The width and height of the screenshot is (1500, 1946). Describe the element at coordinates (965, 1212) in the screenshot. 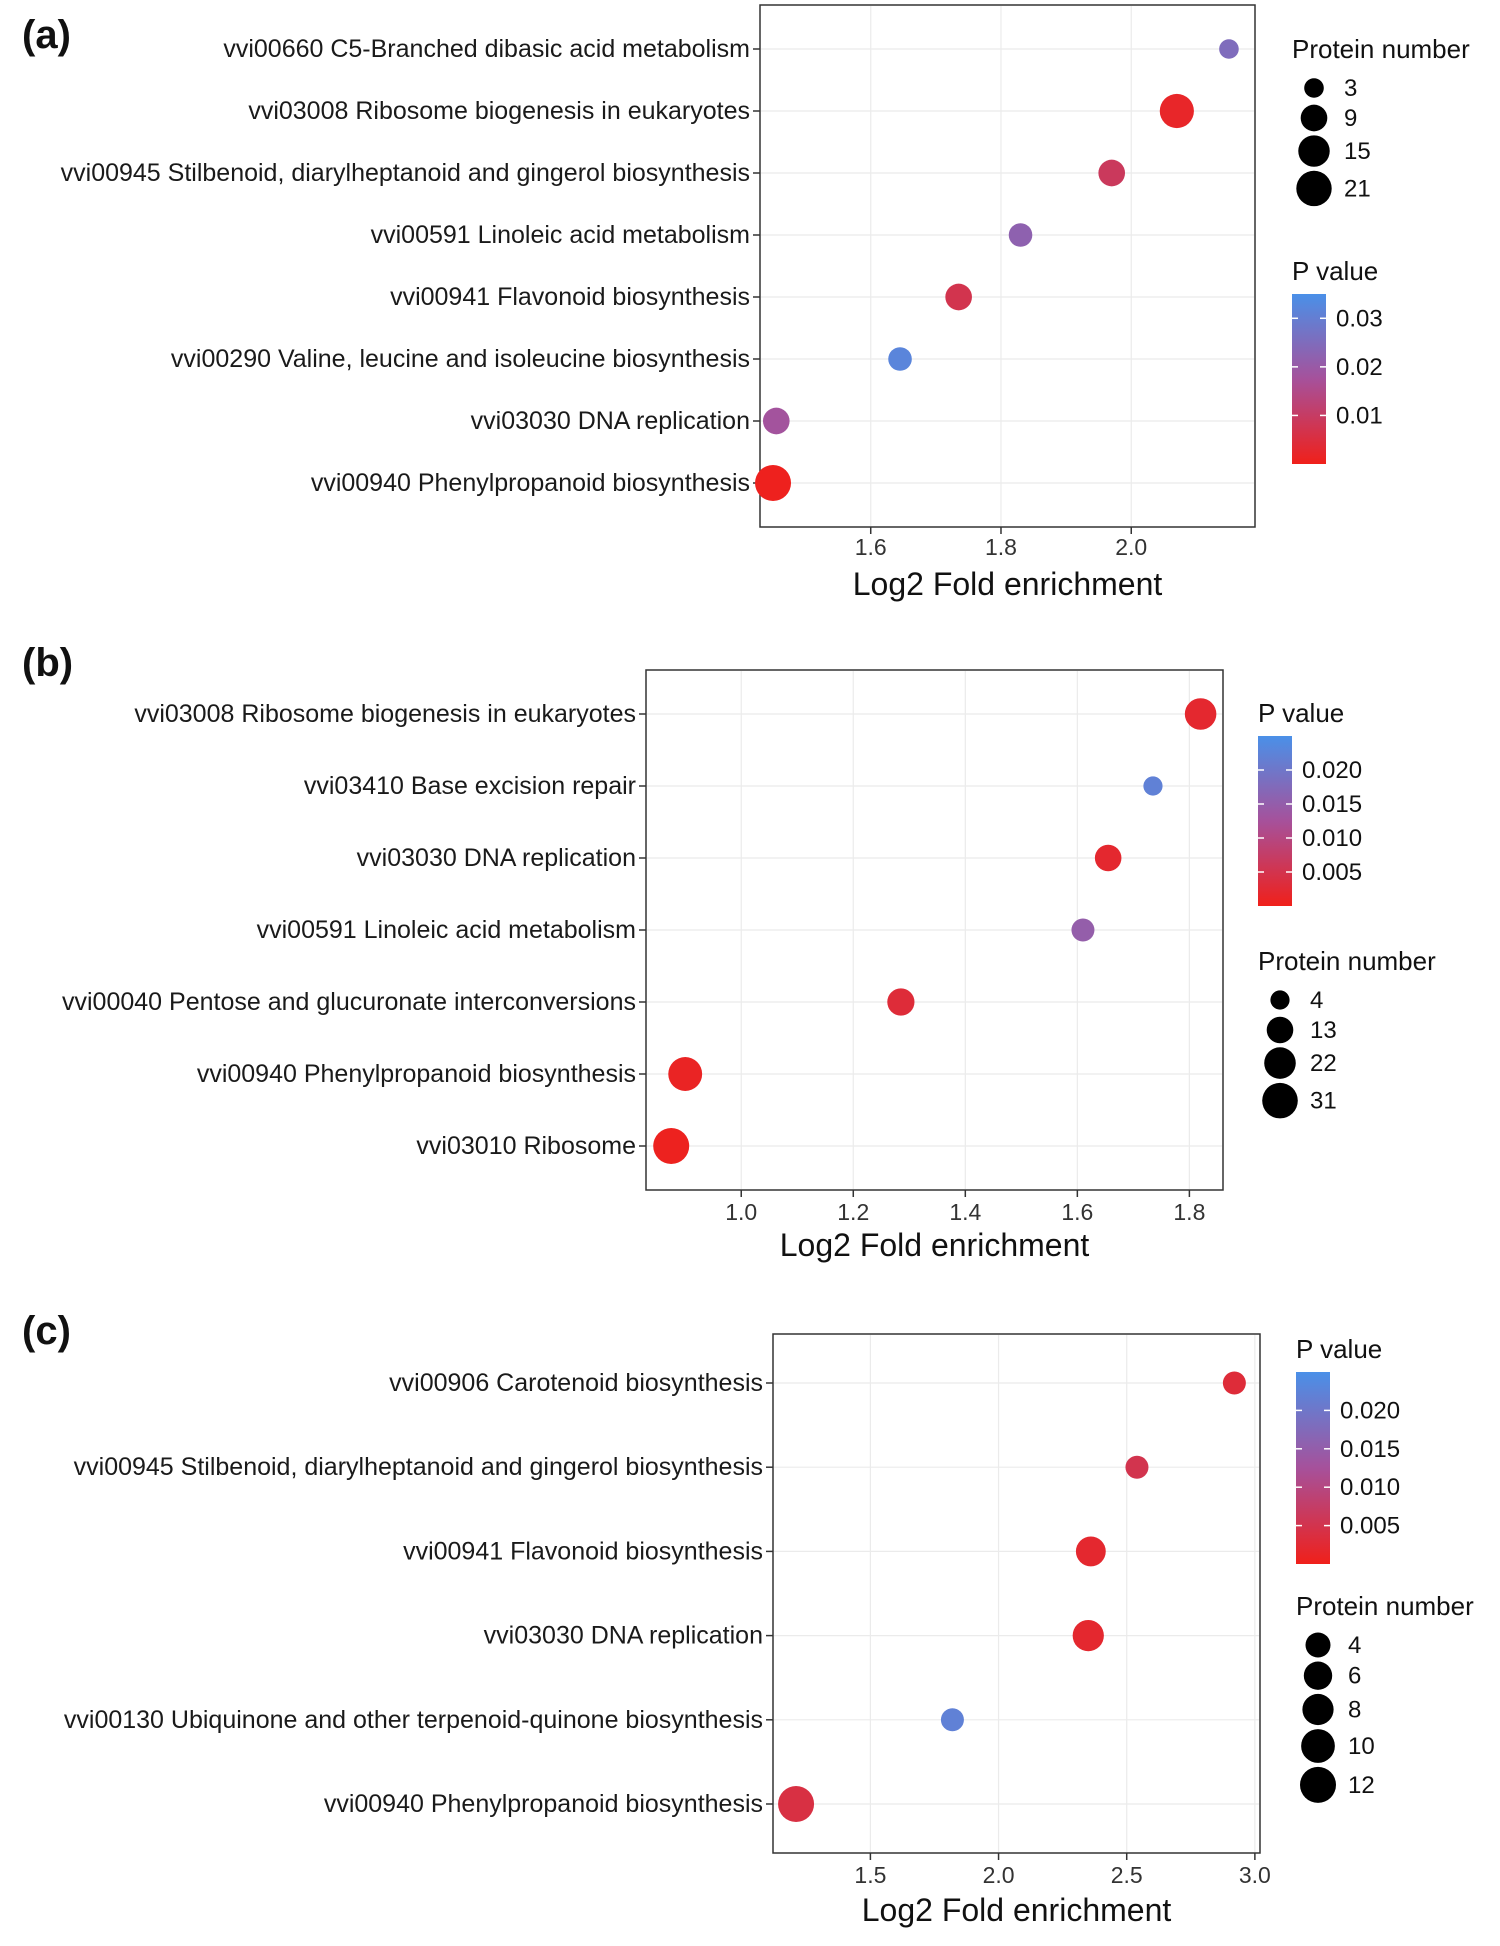

I see `x-tick-label: 1.4` at that location.